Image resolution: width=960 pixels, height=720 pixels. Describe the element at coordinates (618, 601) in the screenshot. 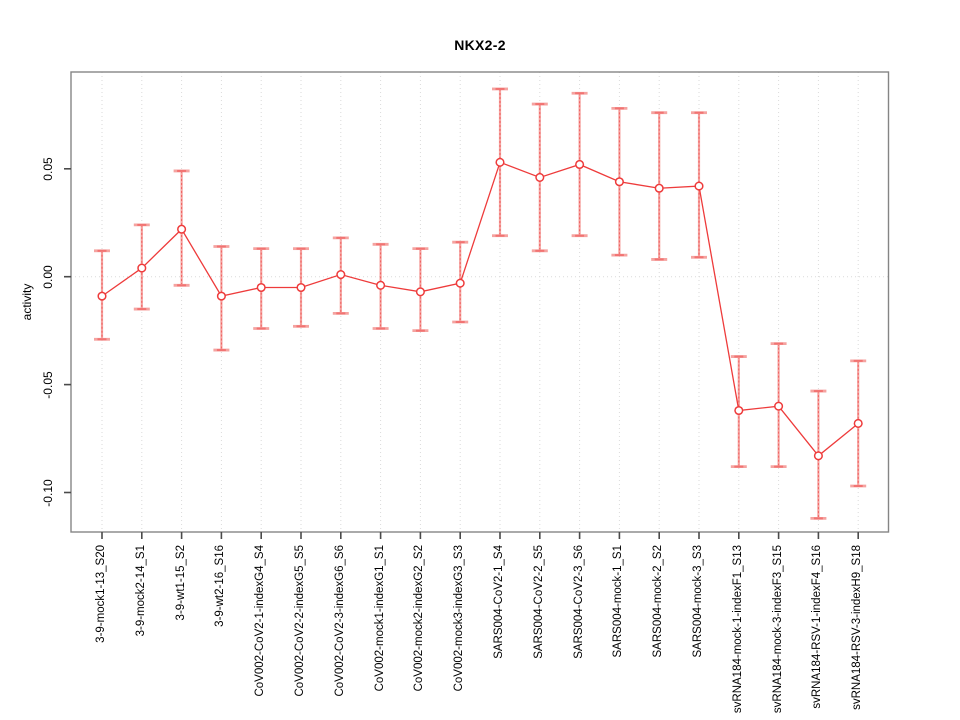

I see `x-tick-label: SARS004-mock-1_S1` at that location.